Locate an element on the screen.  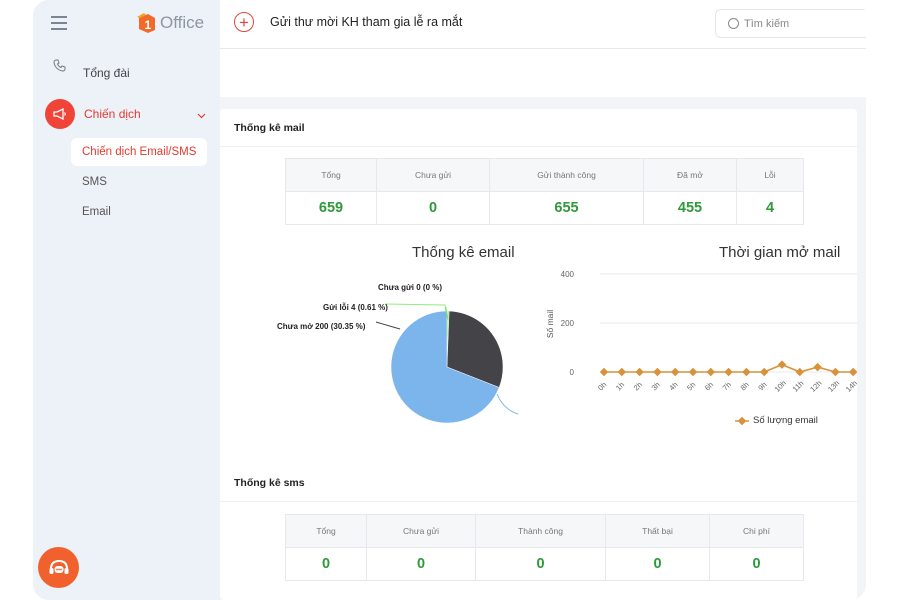
sidebar-subitem-email: Email is located at coordinates (96, 212).